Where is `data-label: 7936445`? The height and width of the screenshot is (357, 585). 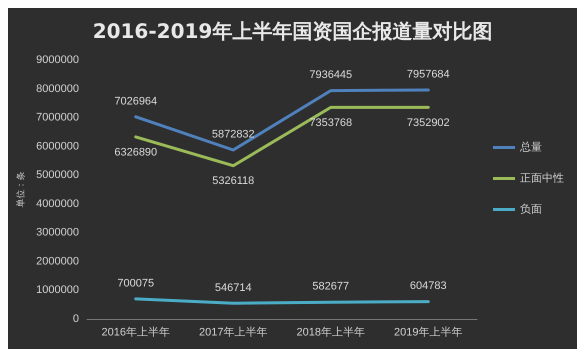 data-label: 7936445 is located at coordinates (330, 75).